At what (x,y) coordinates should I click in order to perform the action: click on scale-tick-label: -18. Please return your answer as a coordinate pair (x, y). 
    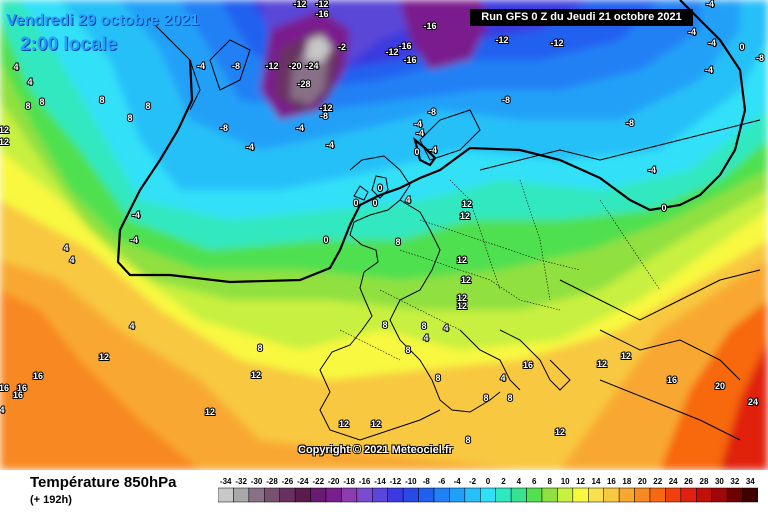
    Looking at the image, I should click on (349, 481).